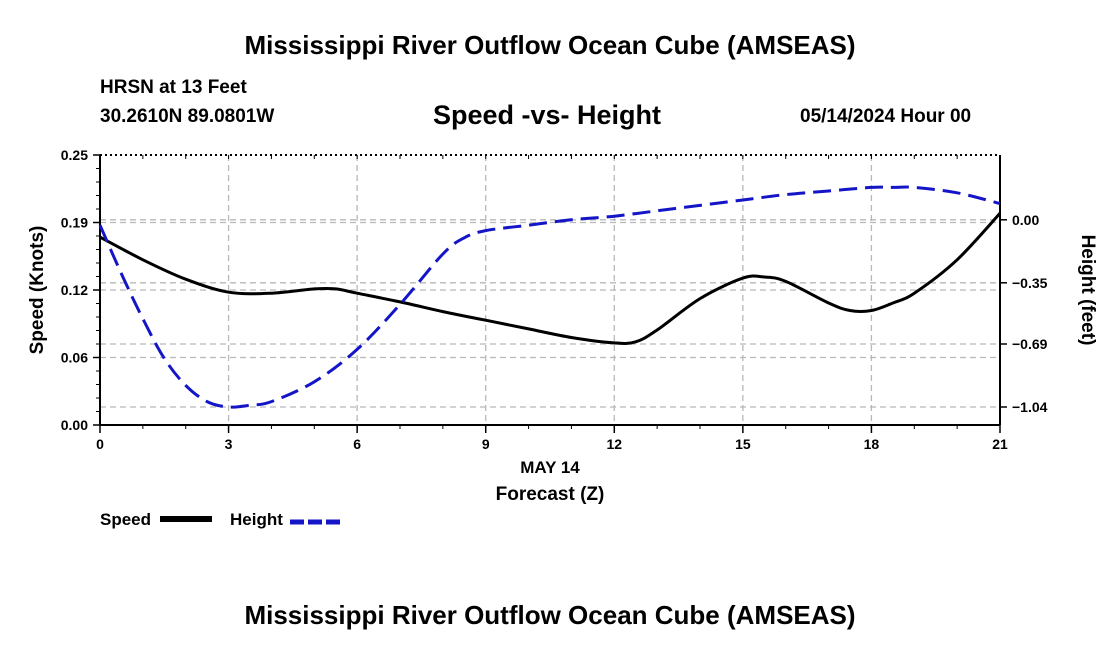 This screenshot has width=1100, height=650. What do you see at coordinates (872, 444) in the screenshot?
I see `x-tick-label: 18` at bounding box center [872, 444].